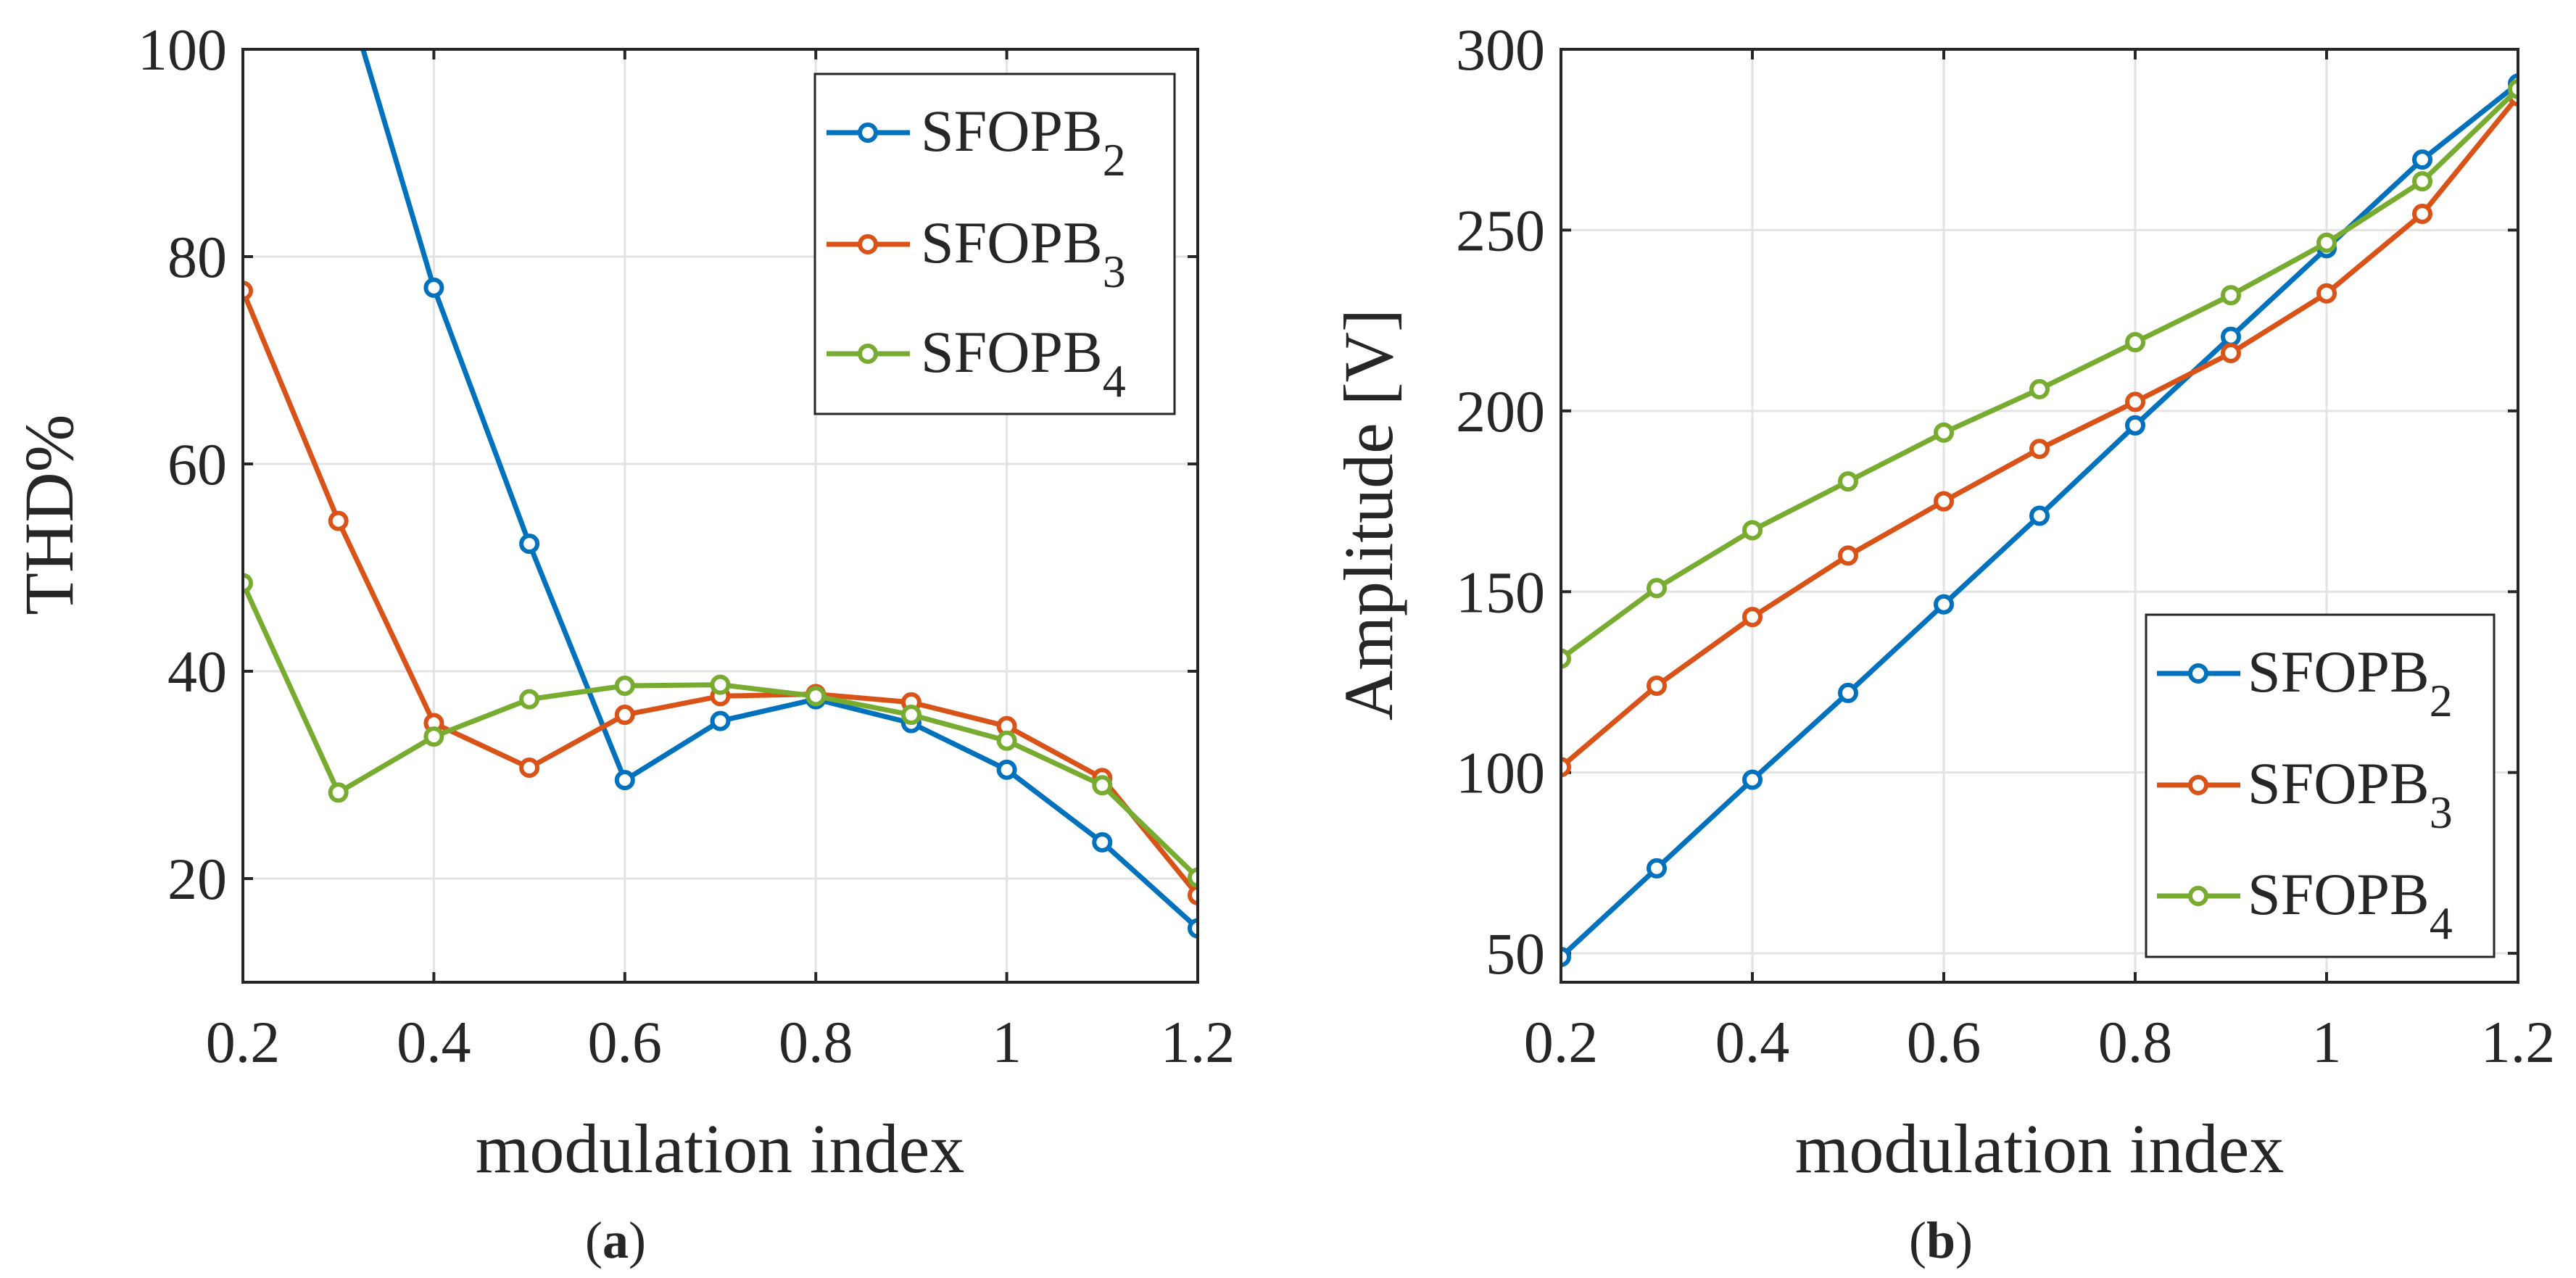  I want to click on thd-legend-entry-sfopb2: SFOPB2, so click(976, 142).